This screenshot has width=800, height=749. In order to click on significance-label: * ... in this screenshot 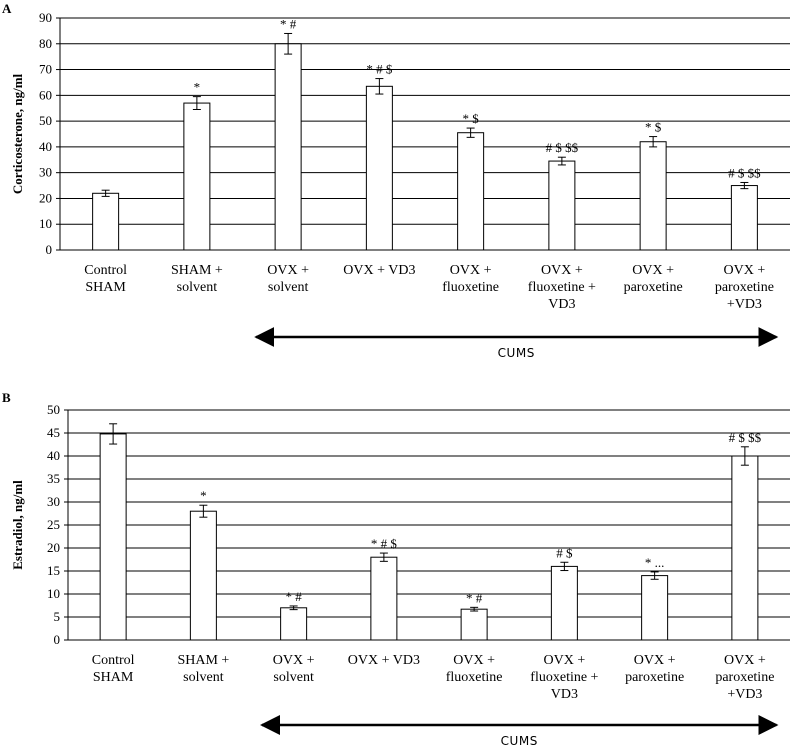, I will do `click(655, 562)`.